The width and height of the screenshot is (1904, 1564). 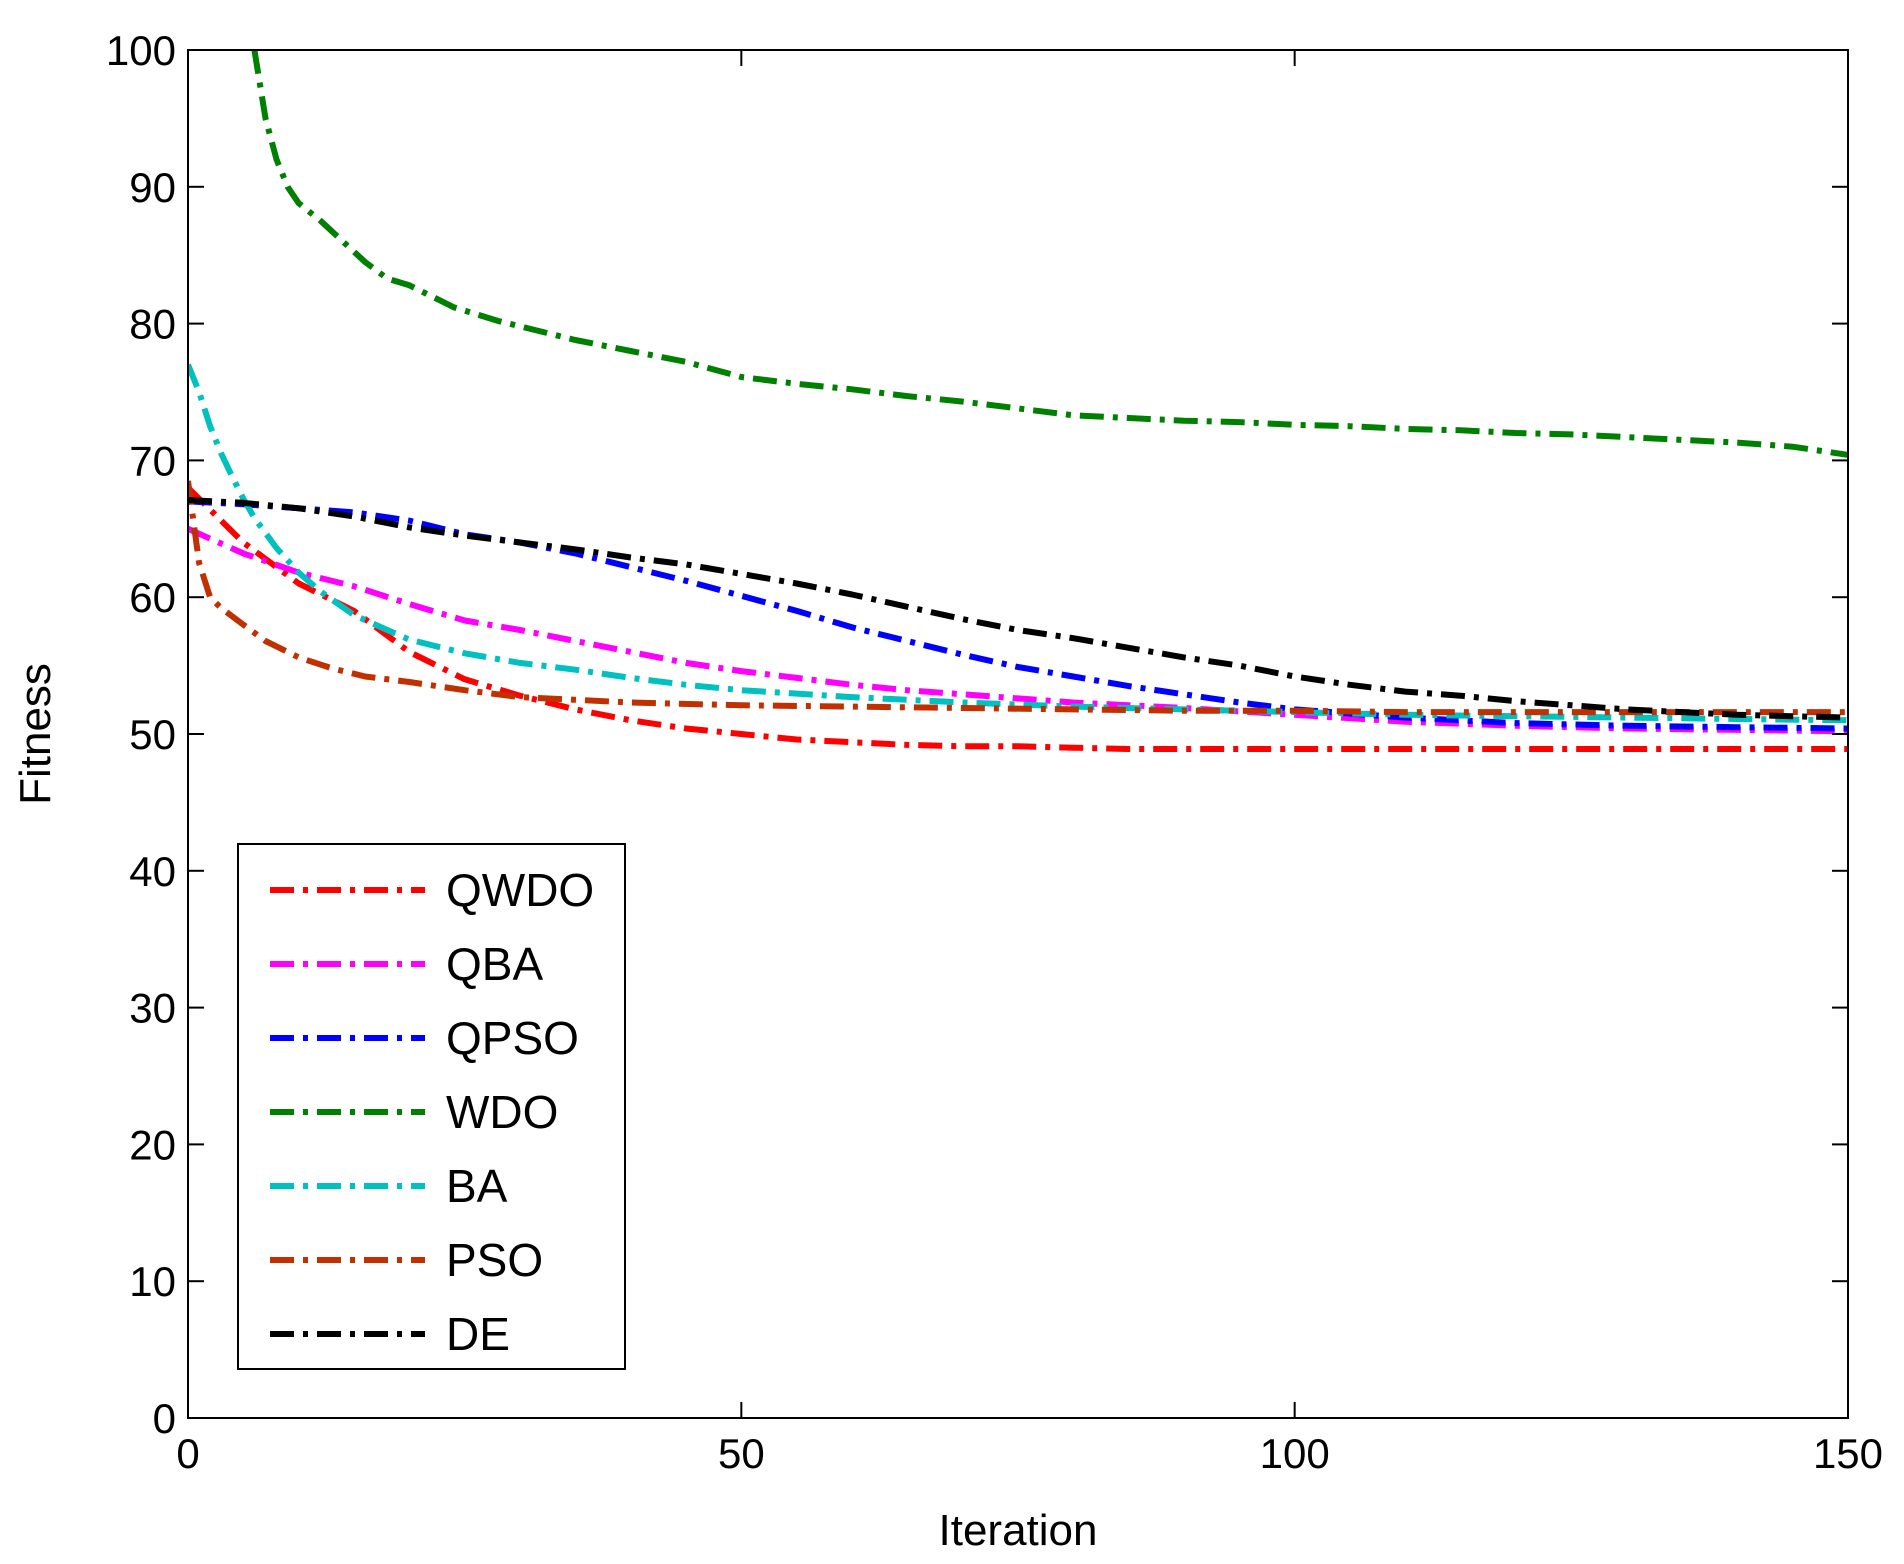 What do you see at coordinates (494, 1260) in the screenshot?
I see `legend-label-pso: PSO` at bounding box center [494, 1260].